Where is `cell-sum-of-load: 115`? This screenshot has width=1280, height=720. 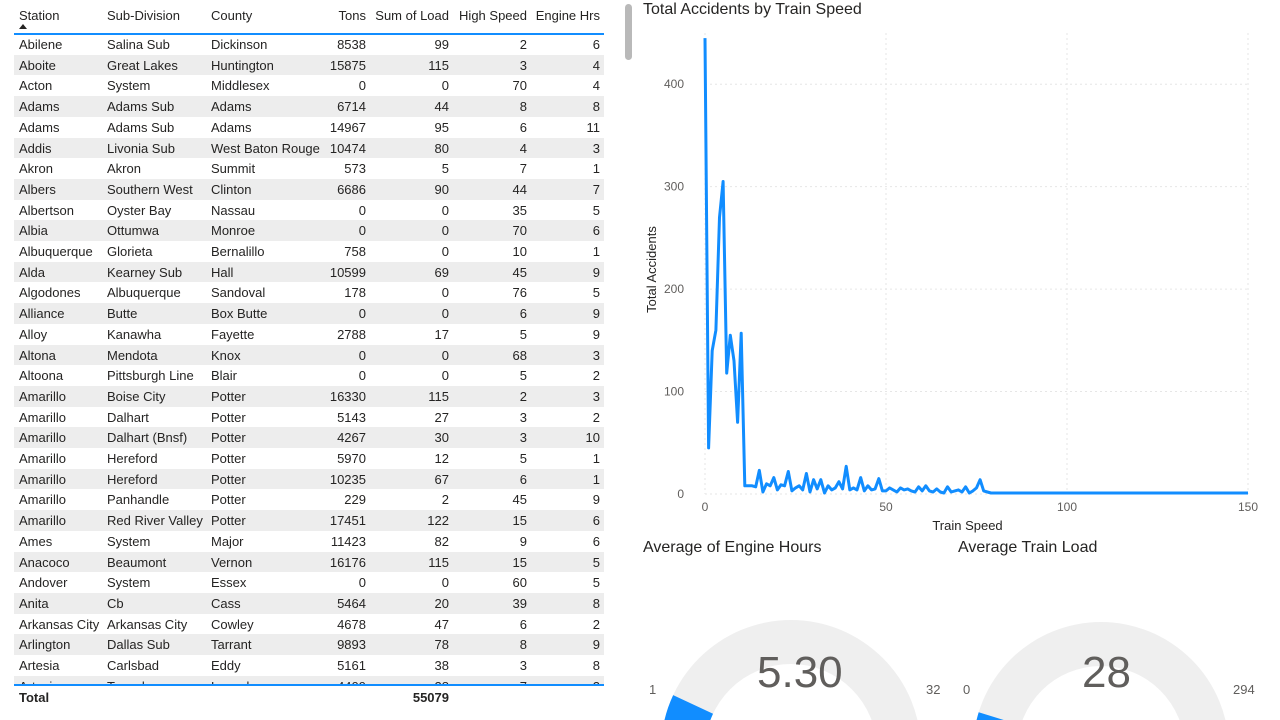 cell-sum-of-load: 115 is located at coordinates (438, 396).